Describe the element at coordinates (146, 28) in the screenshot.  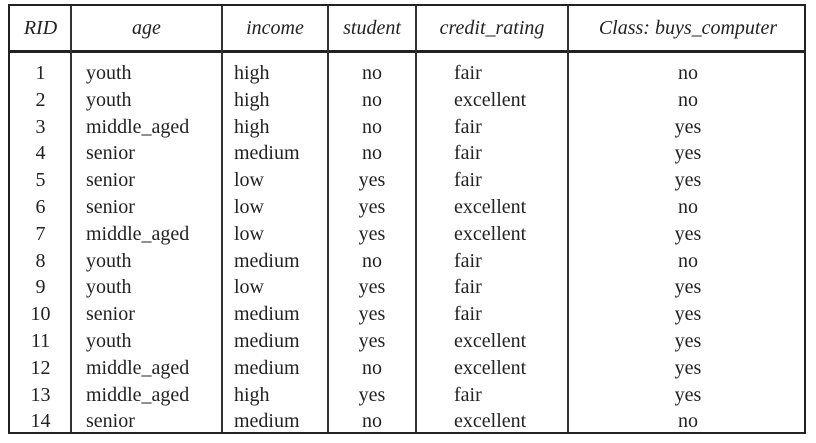
I see `header-age: age` at that location.